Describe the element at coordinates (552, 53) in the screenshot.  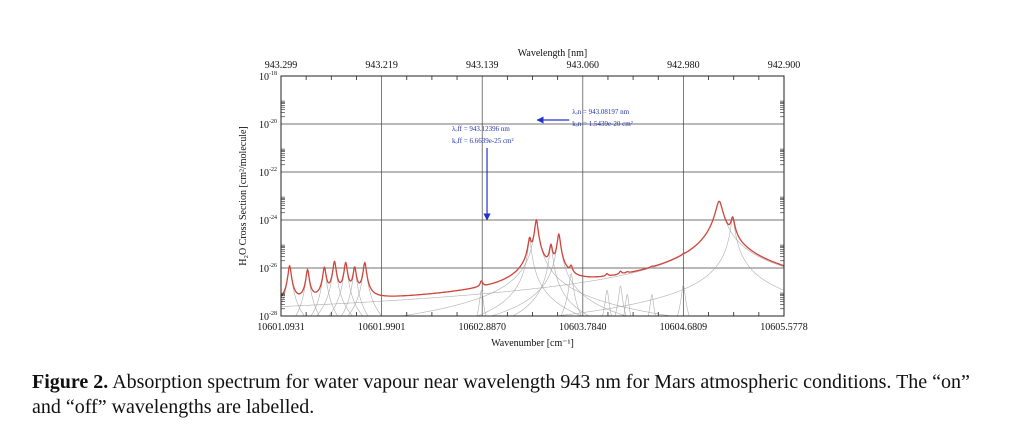
I see `x2-axis-label: Wavelength [nm]` at that location.